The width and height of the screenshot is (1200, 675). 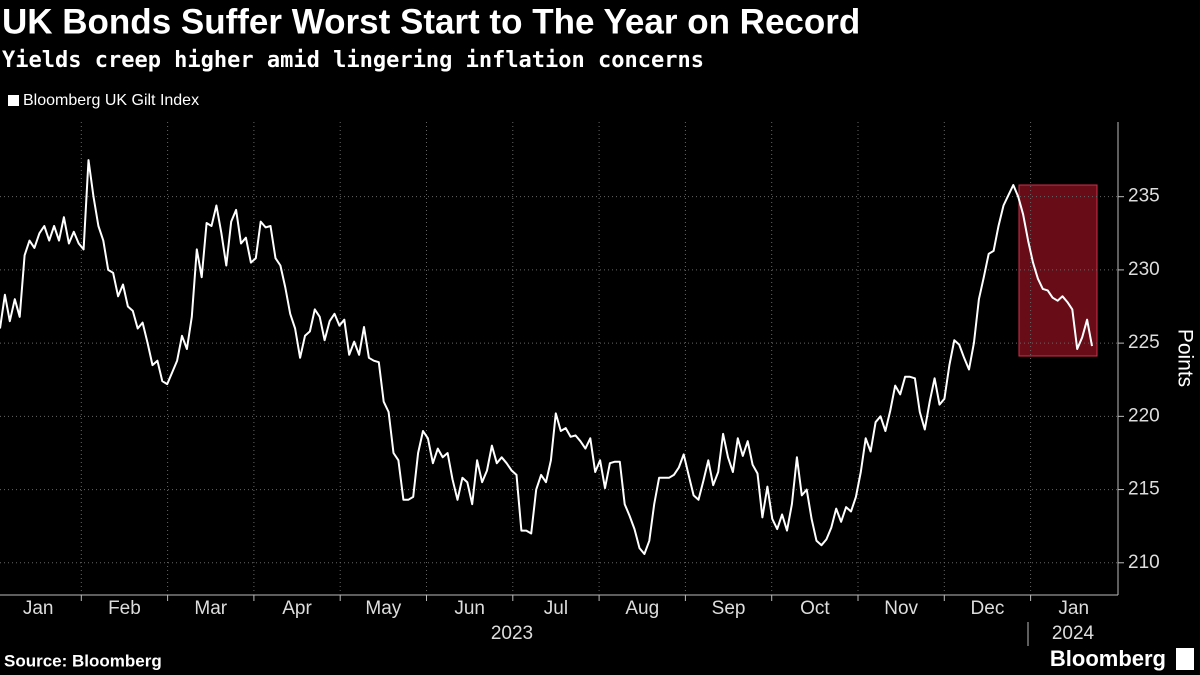 I want to click on brand-icon, so click(x=1185, y=659).